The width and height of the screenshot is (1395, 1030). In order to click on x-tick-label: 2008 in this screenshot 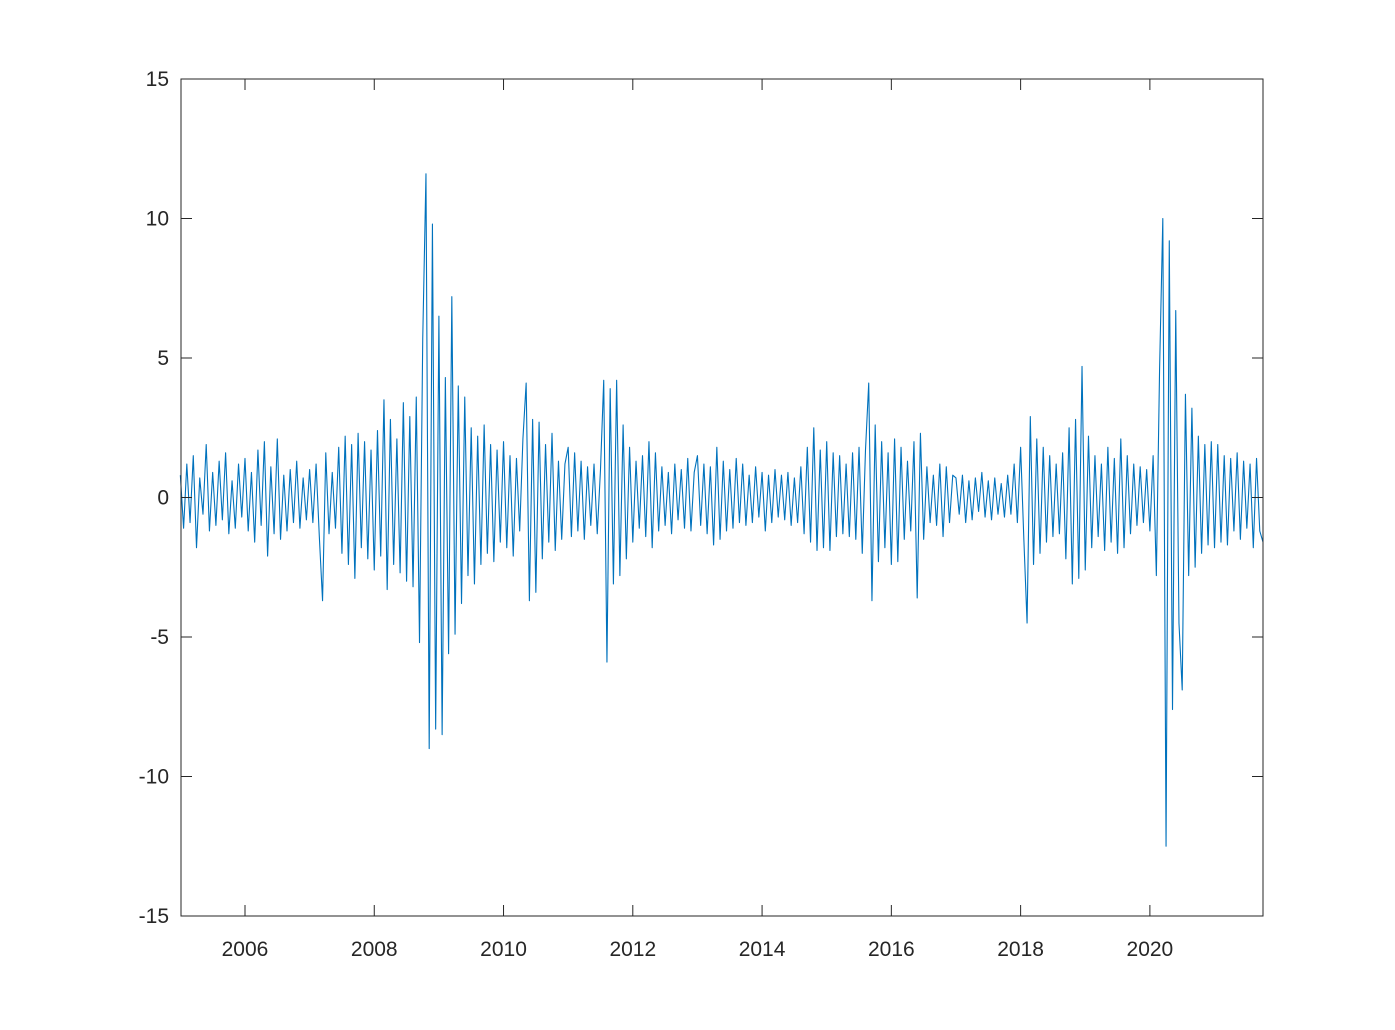, I will do `click(374, 949)`.